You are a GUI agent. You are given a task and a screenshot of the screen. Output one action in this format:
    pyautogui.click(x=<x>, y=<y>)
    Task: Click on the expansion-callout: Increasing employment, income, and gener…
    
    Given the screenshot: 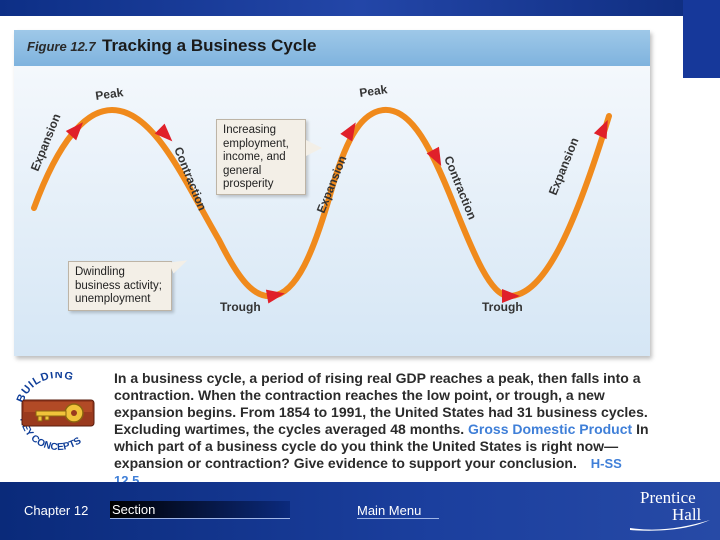 What is the action you would take?
    pyautogui.click(x=261, y=157)
    